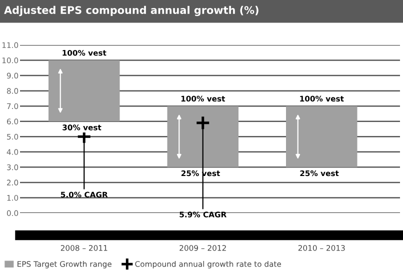 This screenshot has height=271, width=403. I want to click on chart-title: Adjusted EPS compound annual growth (%), so click(131, 11).